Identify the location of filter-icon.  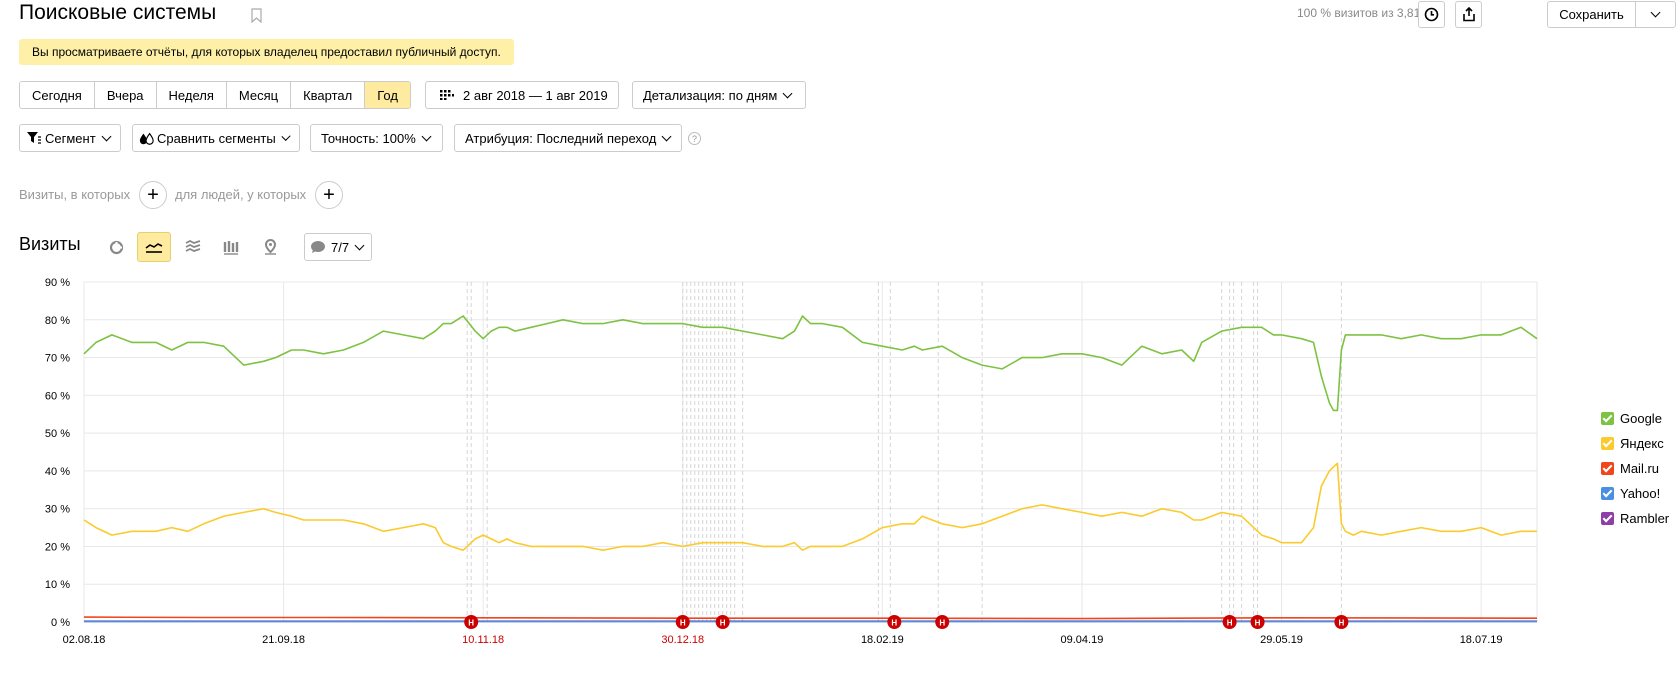
(34, 138).